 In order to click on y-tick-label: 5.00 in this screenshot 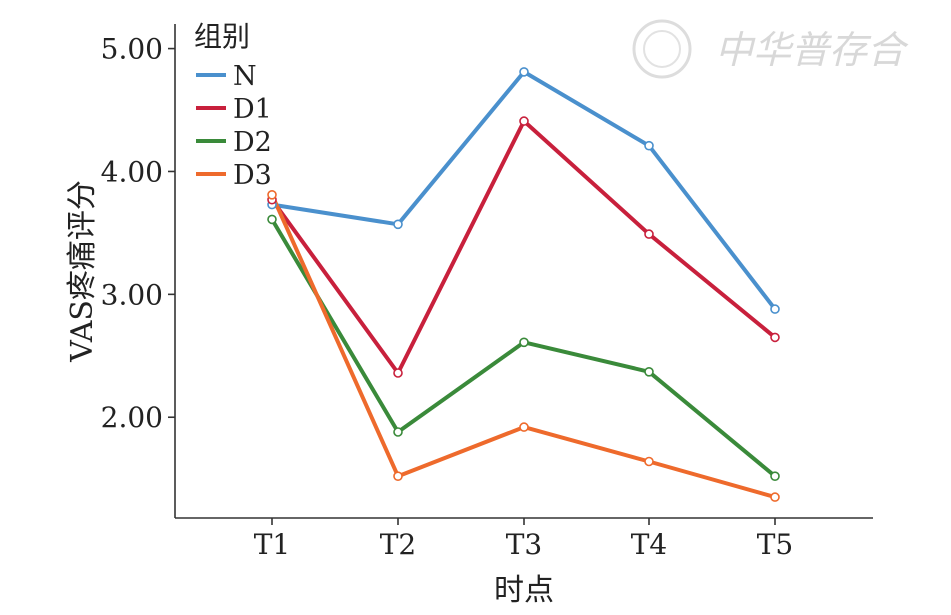, I will do `click(132, 49)`.